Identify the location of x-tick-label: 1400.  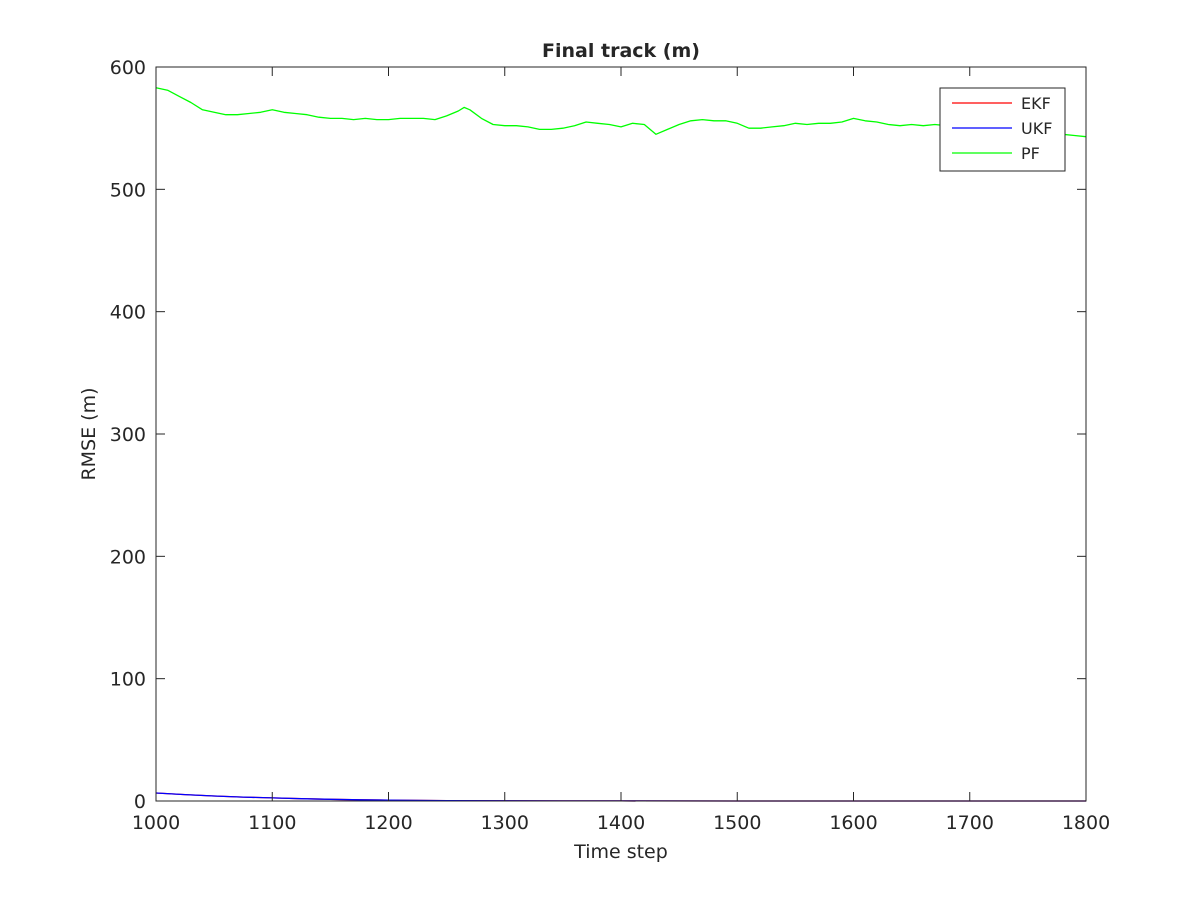
(621, 823).